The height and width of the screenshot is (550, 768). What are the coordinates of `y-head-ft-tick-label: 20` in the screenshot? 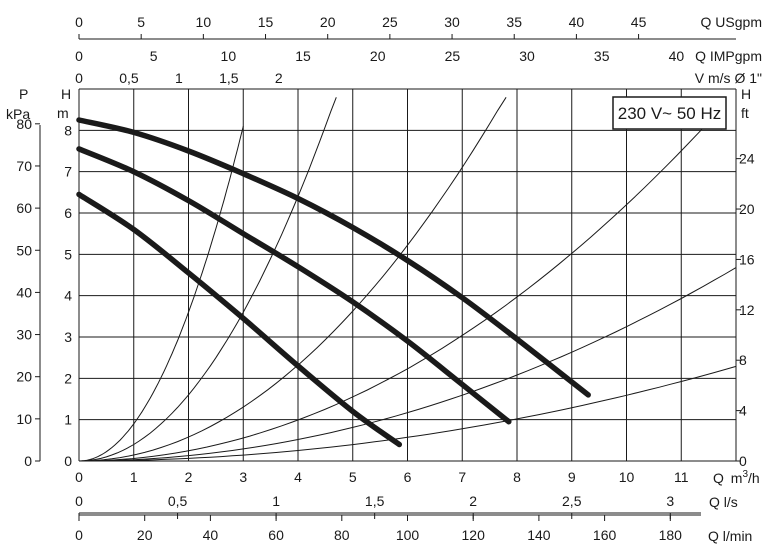 It's located at (747, 209).